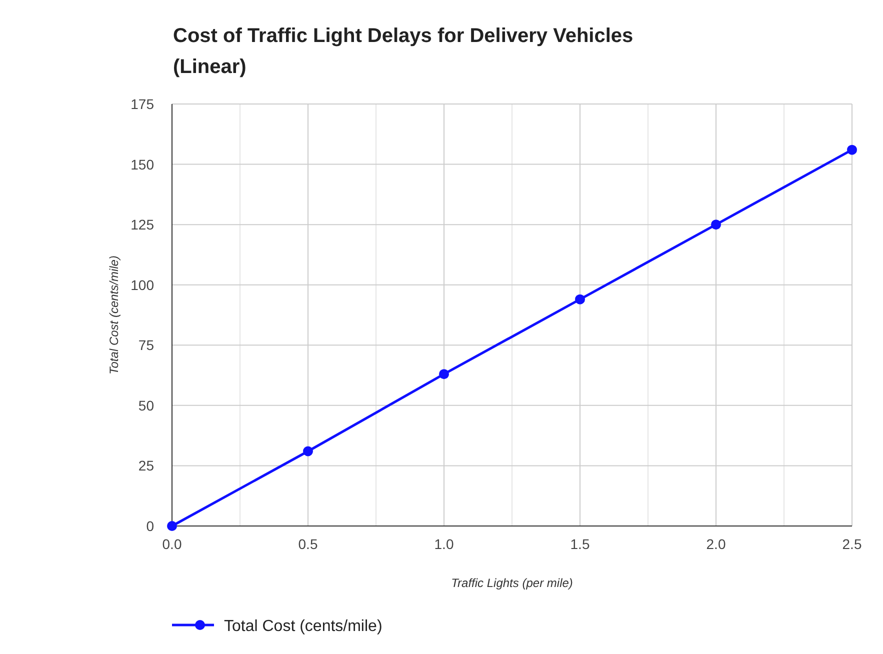 This screenshot has height=654, width=883. Describe the element at coordinates (142, 104) in the screenshot. I see `y-tick-label: 175` at that location.